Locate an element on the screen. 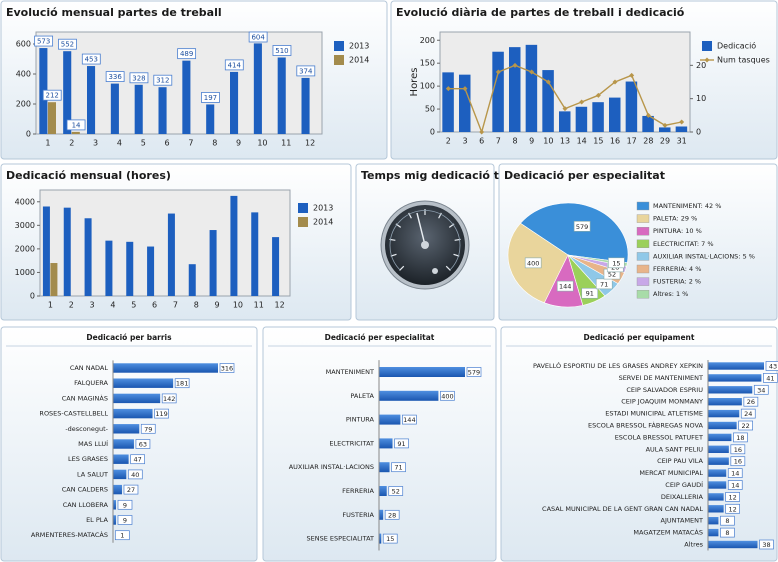 The width and height of the screenshot is (778, 562). x-tick-label: 11 is located at coordinates (259, 305).